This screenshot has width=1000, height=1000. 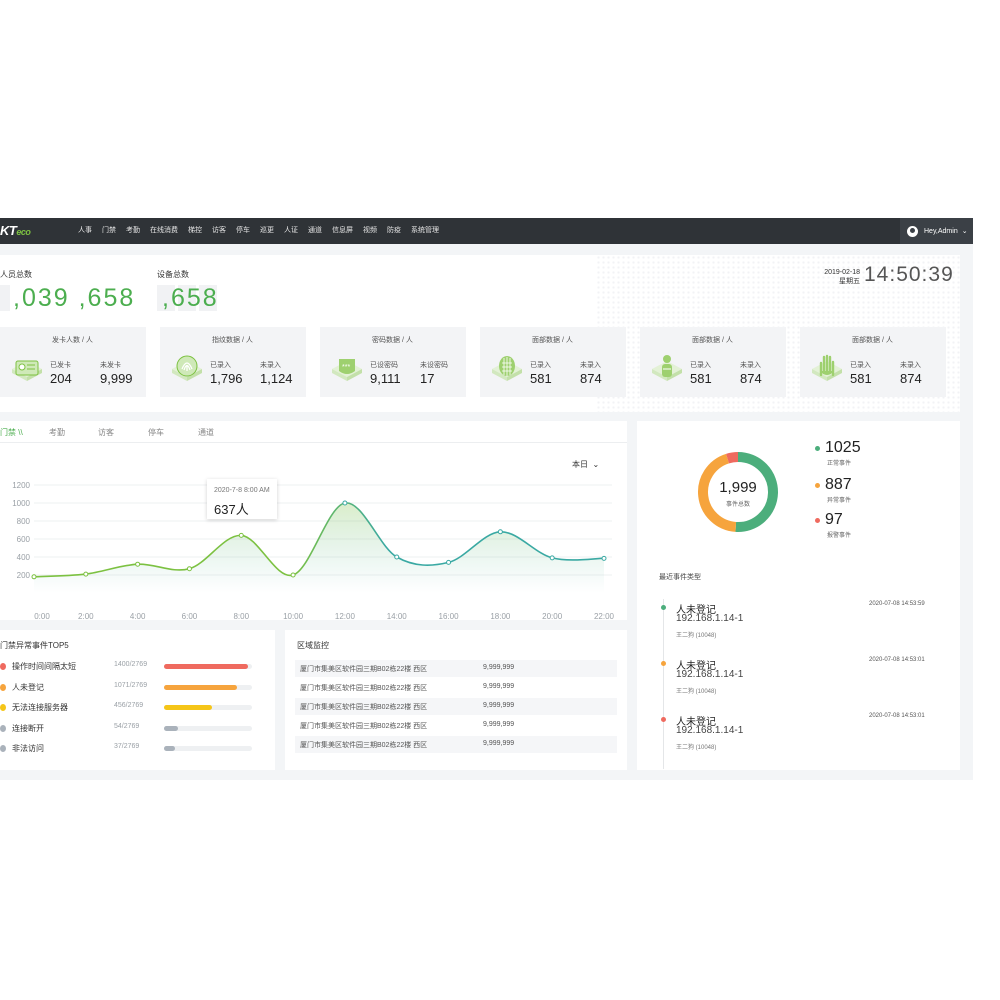 I want to click on top5-name: 操作时间间隔太短, so click(x=44, y=666).